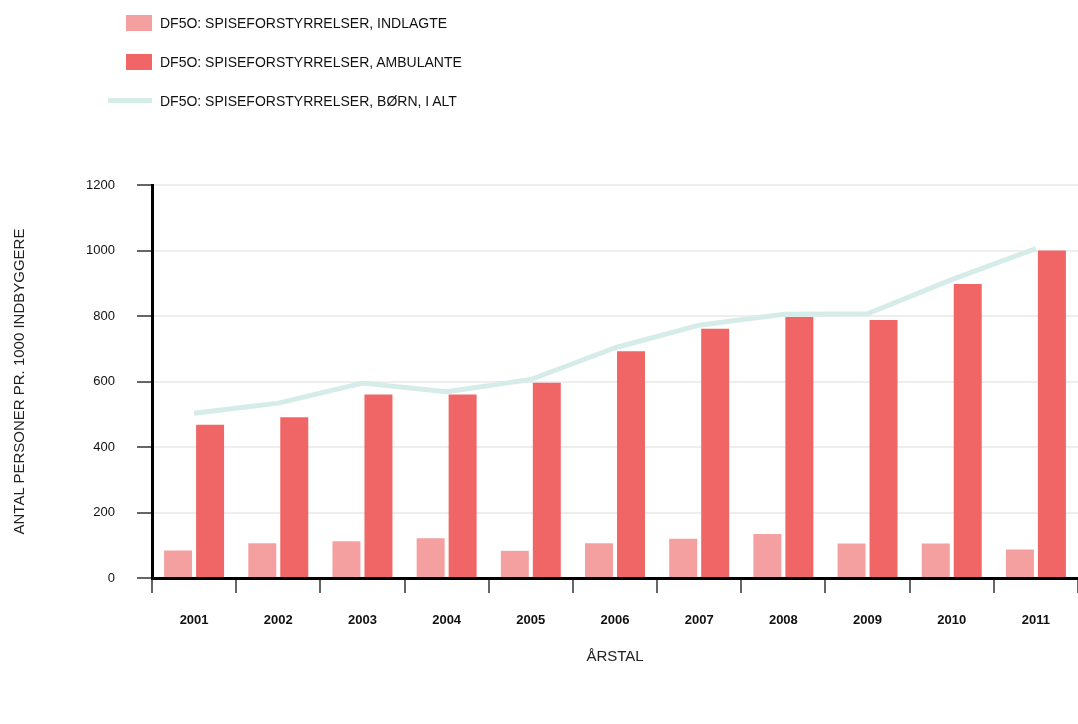  Describe the element at coordinates (1036, 620) in the screenshot. I see `x-tick-label: 2011` at that location.